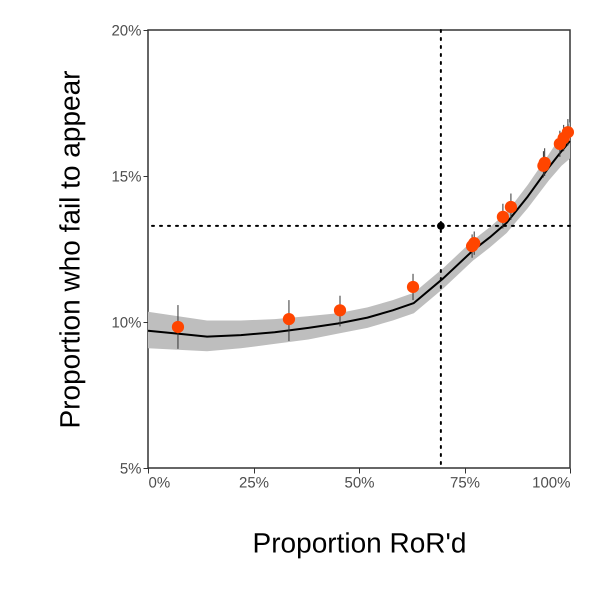 The width and height of the screenshot is (600, 600). Describe the element at coordinates (465, 483) in the screenshot. I see `x-tick-label: 75%` at that location.